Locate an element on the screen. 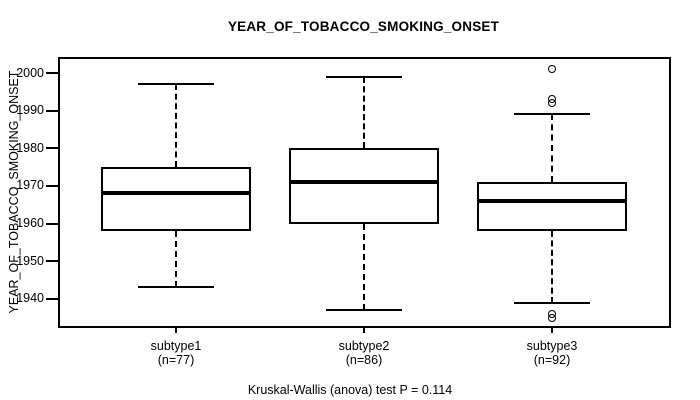 This screenshot has height=400, width=700. y-tick-label: 1950 is located at coordinates (30, 260).